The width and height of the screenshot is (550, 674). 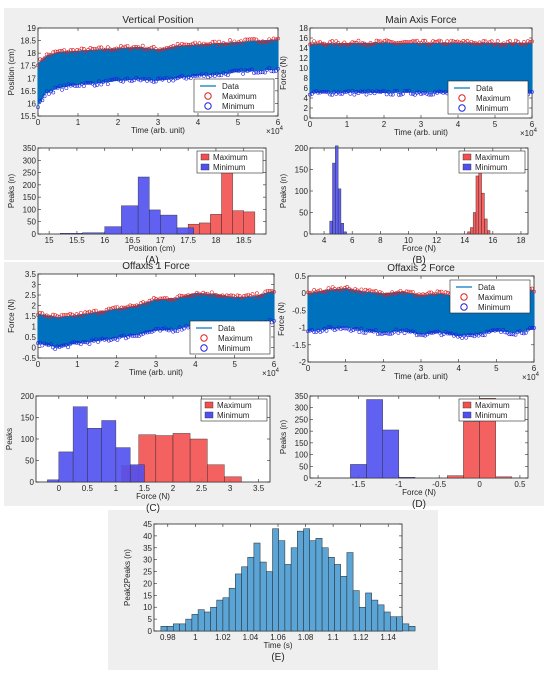 What do you see at coordinates (419, 492) in the screenshot?
I see `x-axis-label: Force (N)` at bounding box center [419, 492].